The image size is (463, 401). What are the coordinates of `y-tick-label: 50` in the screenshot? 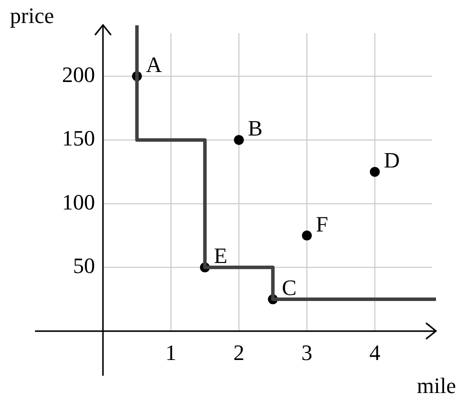 It's located at (83, 265).